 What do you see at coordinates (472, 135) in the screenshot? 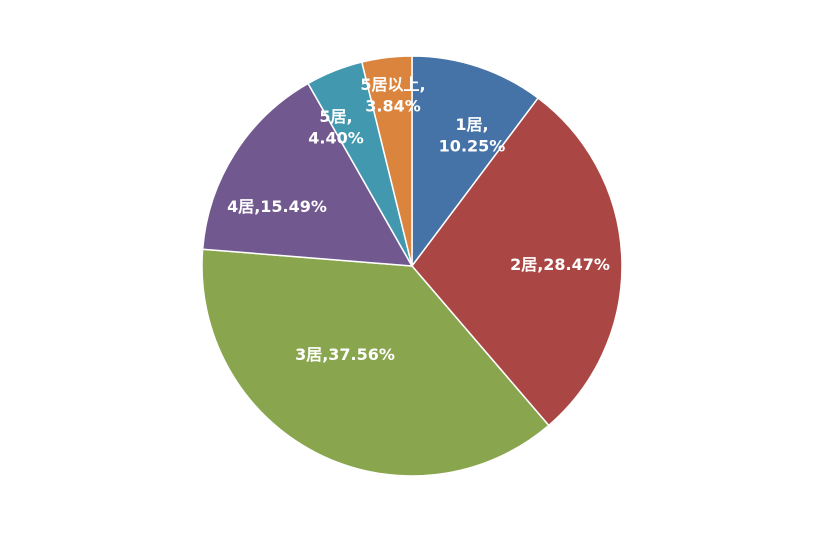
I see `data-label-1: 1居, 10.25%` at bounding box center [472, 135].